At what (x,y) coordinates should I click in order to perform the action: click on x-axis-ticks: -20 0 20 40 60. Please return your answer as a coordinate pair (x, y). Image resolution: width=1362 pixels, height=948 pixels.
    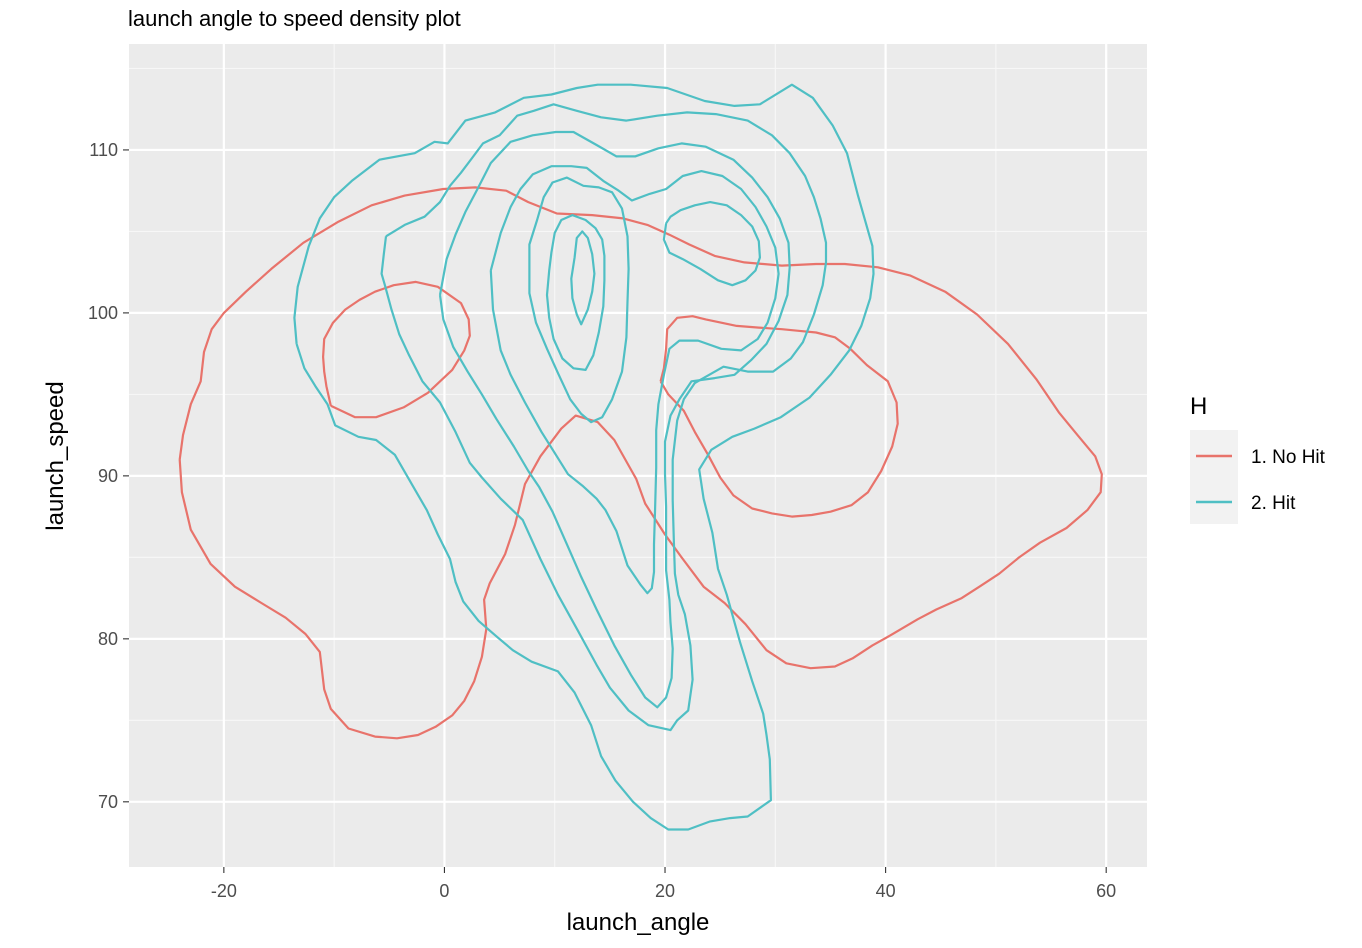
    Looking at the image, I should click on (663, 884).